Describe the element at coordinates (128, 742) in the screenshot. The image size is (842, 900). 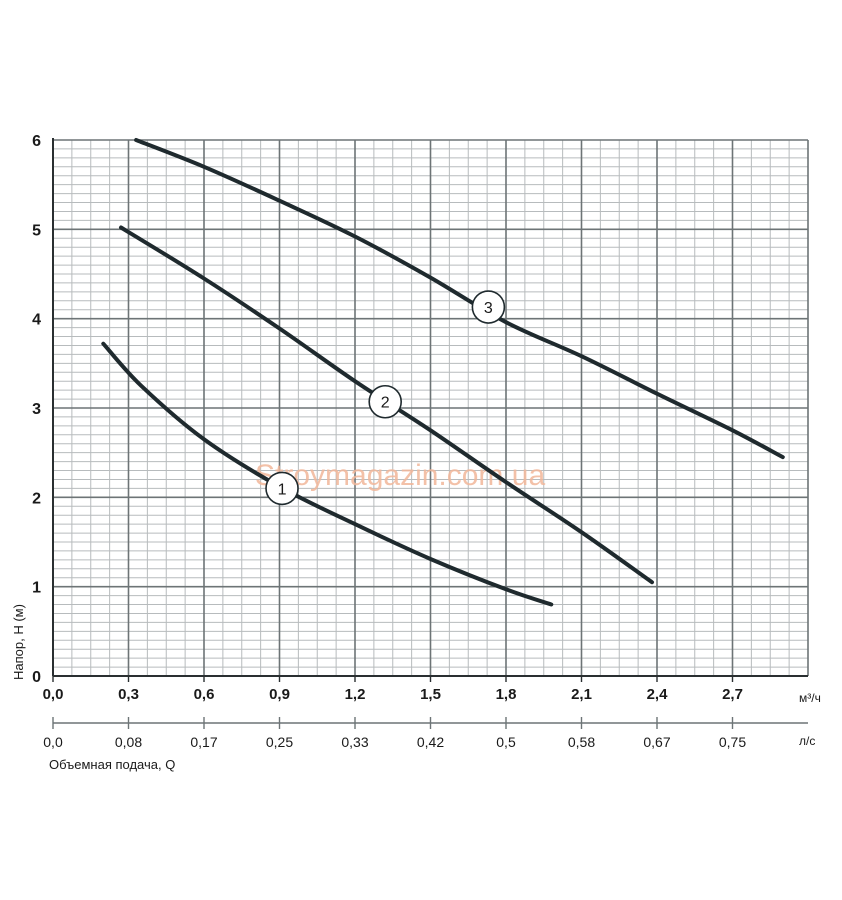
I see `x2-tick-label: 0,08` at that location.